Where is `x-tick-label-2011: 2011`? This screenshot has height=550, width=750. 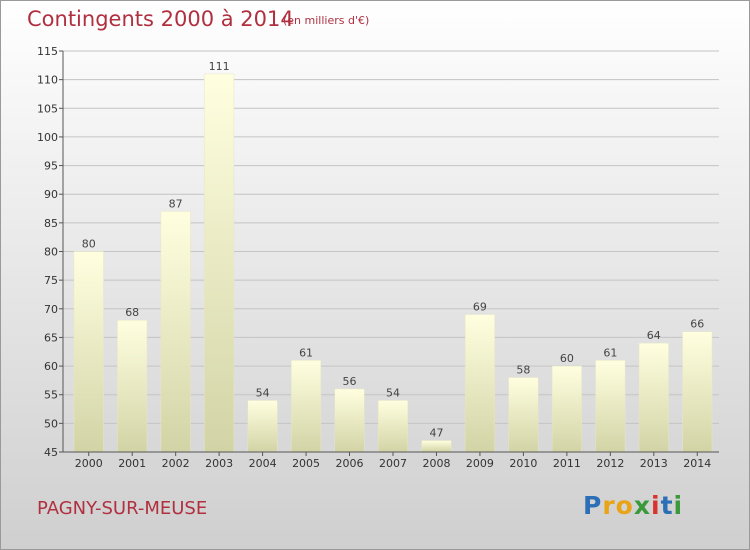
x-tick-label-2011: 2011 is located at coordinates (567, 463).